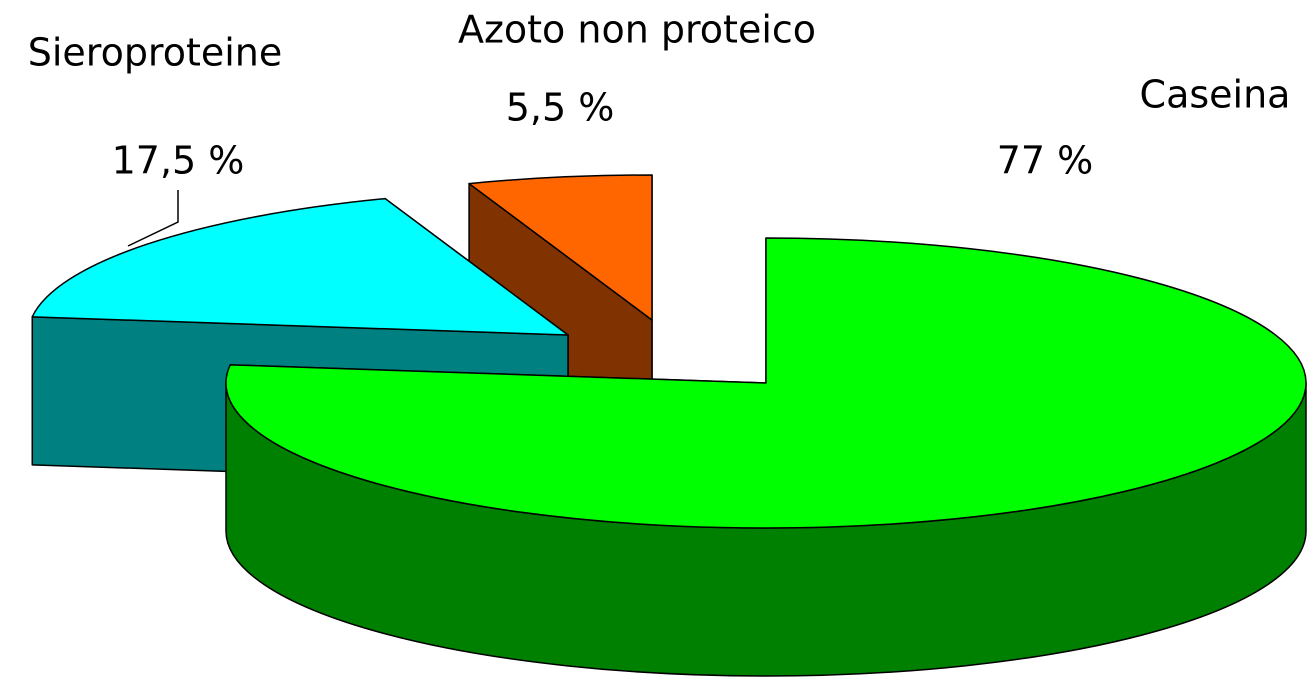 The image size is (1307, 678). Describe the element at coordinates (560, 108) in the screenshot. I see `value-label: 5,5 %` at that location.